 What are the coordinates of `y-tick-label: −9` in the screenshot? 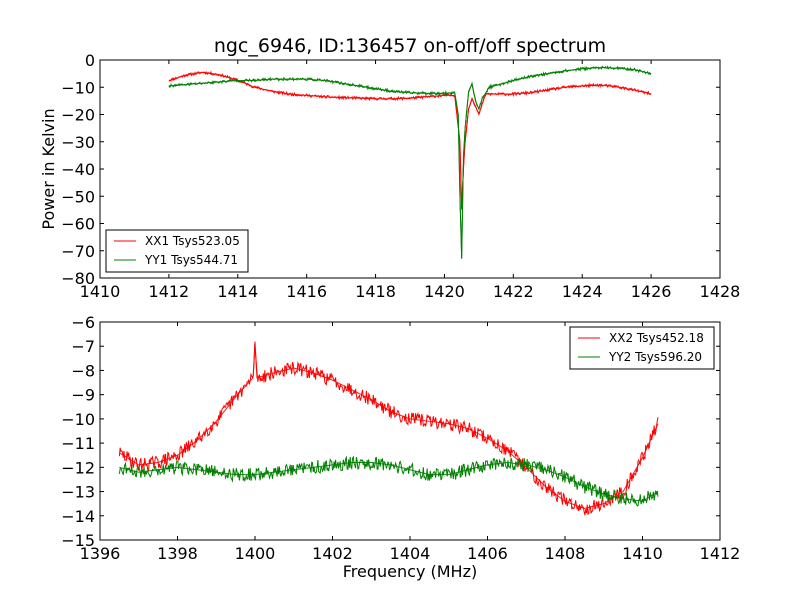 It's located at (83, 395).